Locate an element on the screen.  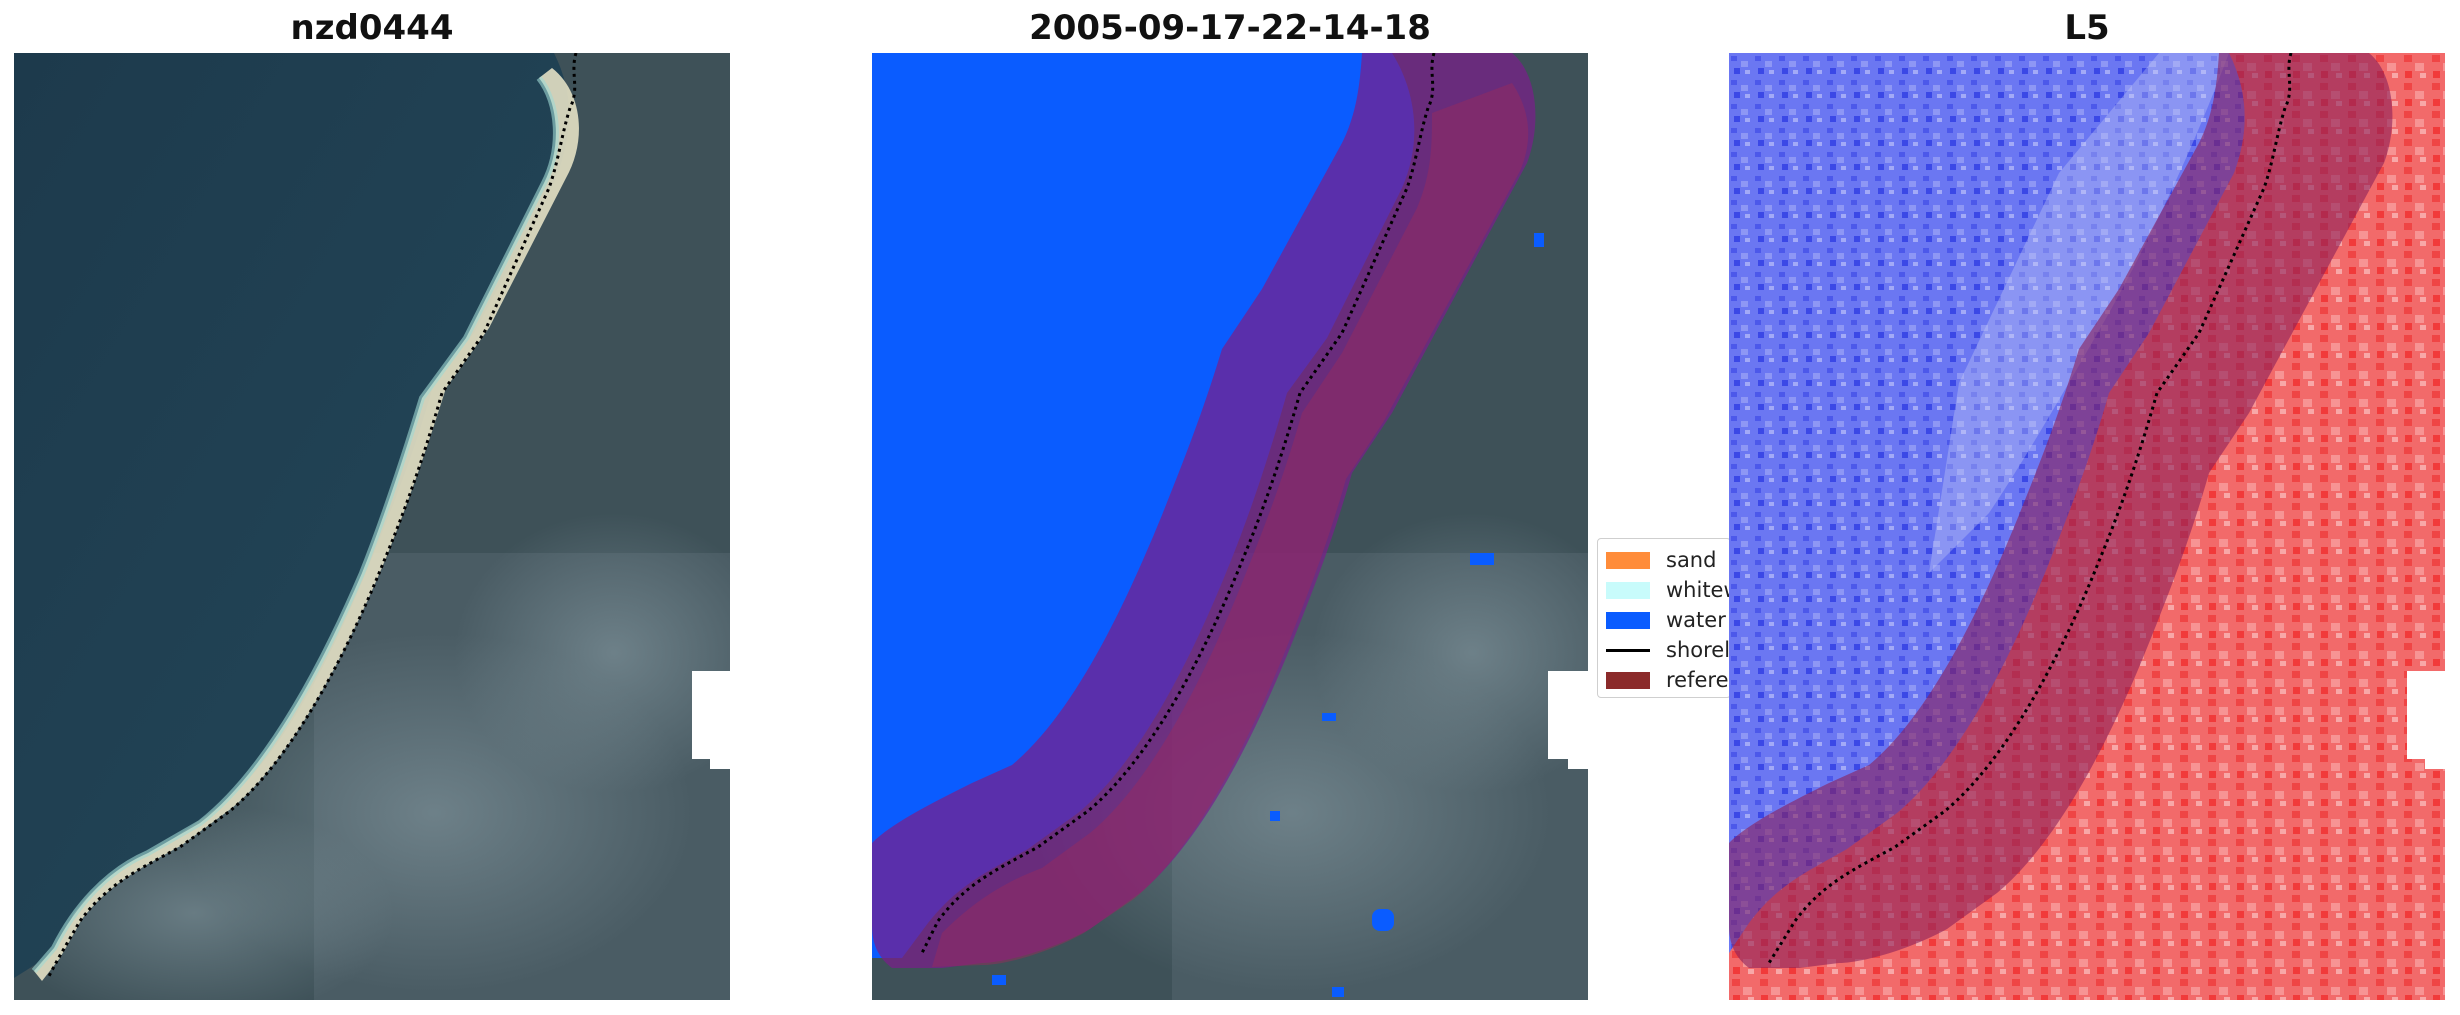
panel-title-rgb: nzd0444 is located at coordinates (372, 28).